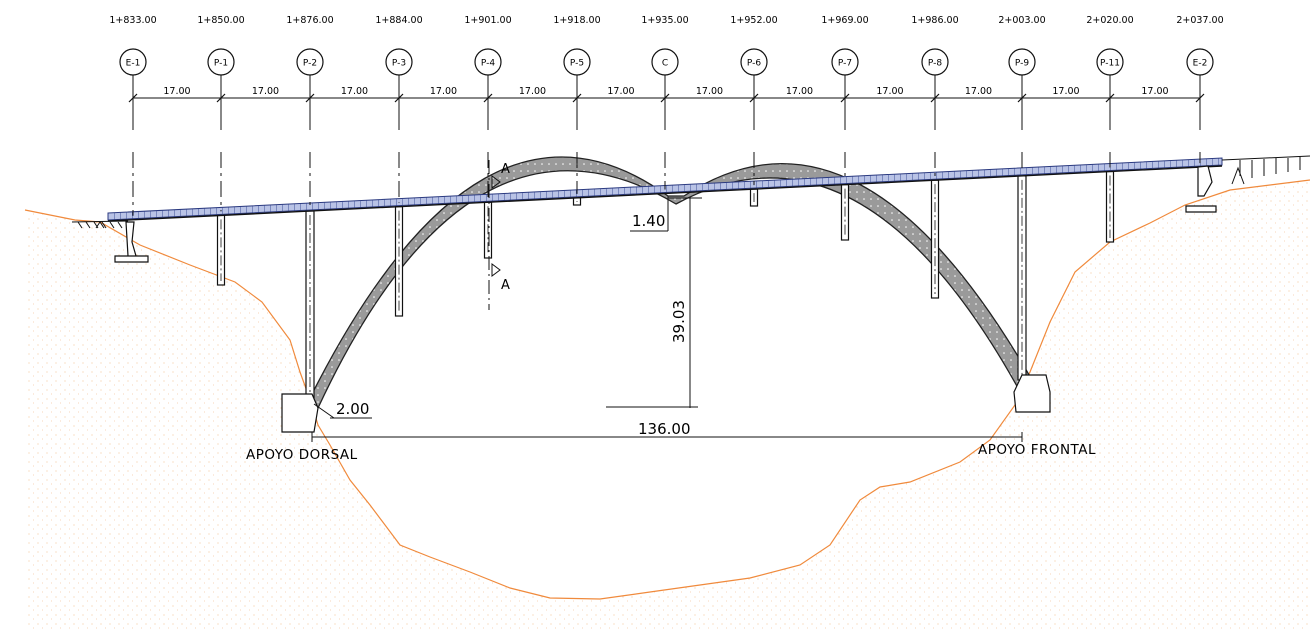 Image resolution: width=1310 pixels, height=630 pixels. I want to click on axis-p-4: 1+901.00 P-4, so click(488, 107).